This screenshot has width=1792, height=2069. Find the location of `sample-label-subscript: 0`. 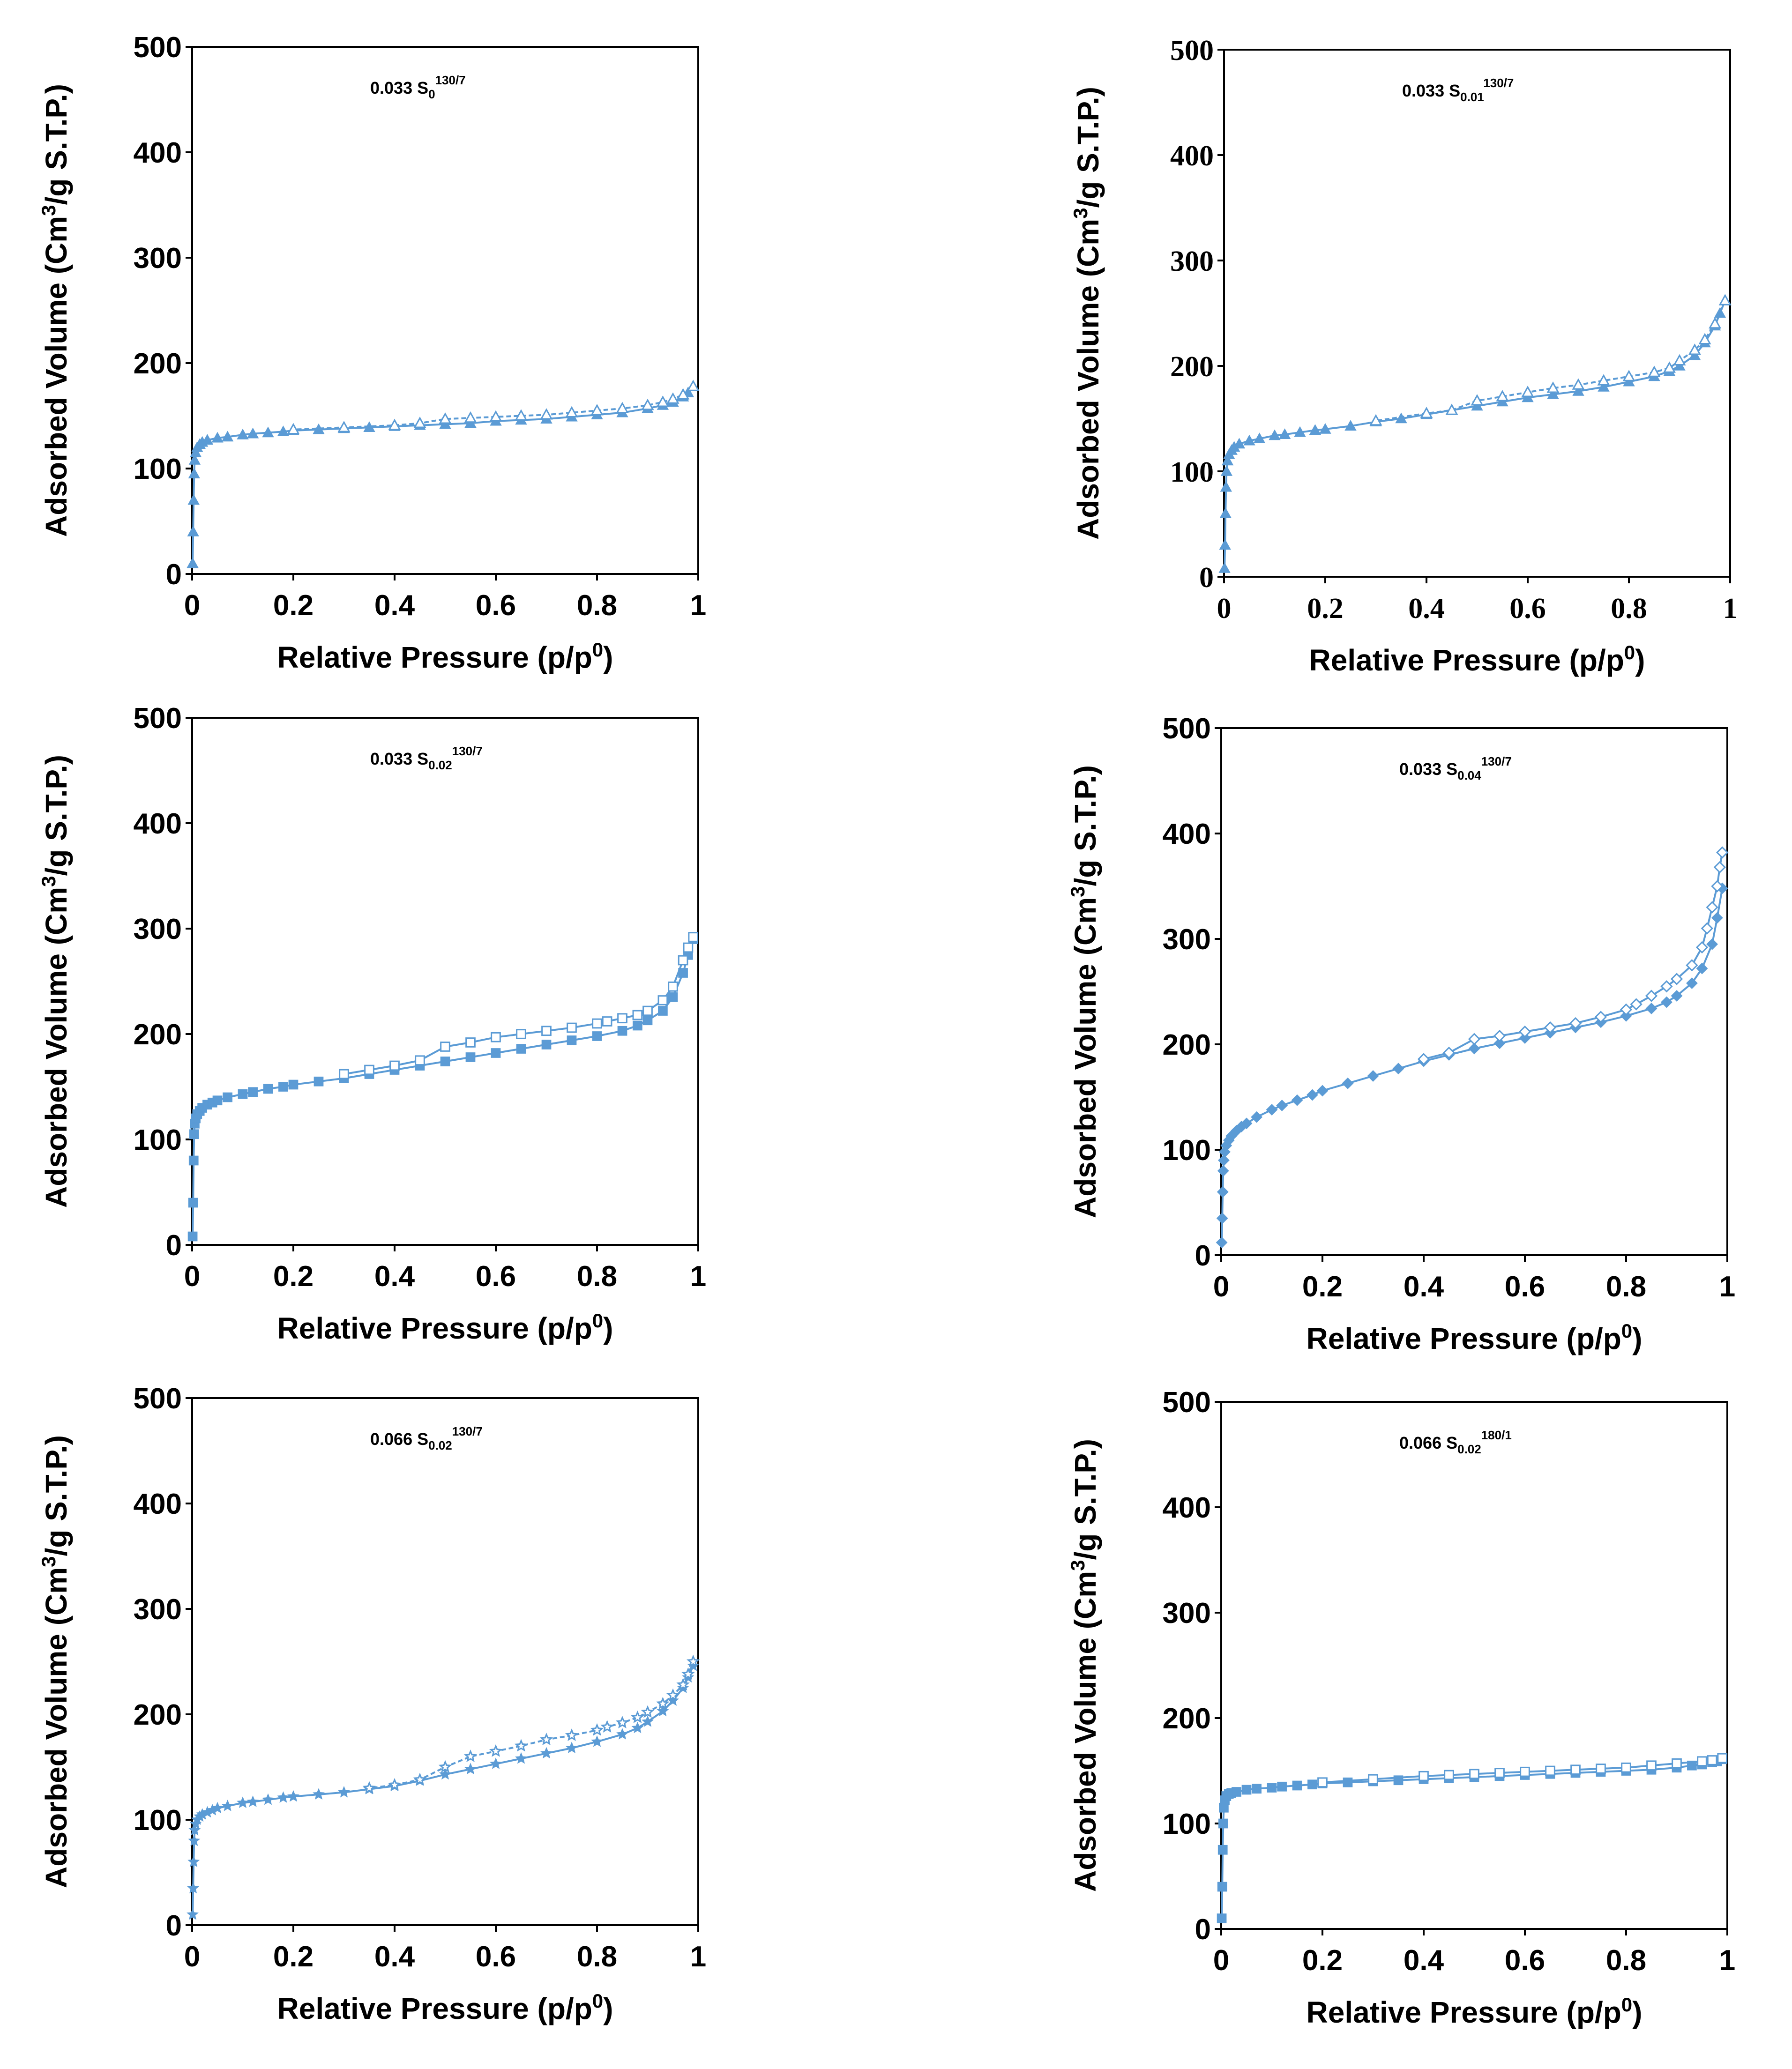

sample-label-subscript: 0 is located at coordinates (432, 94).